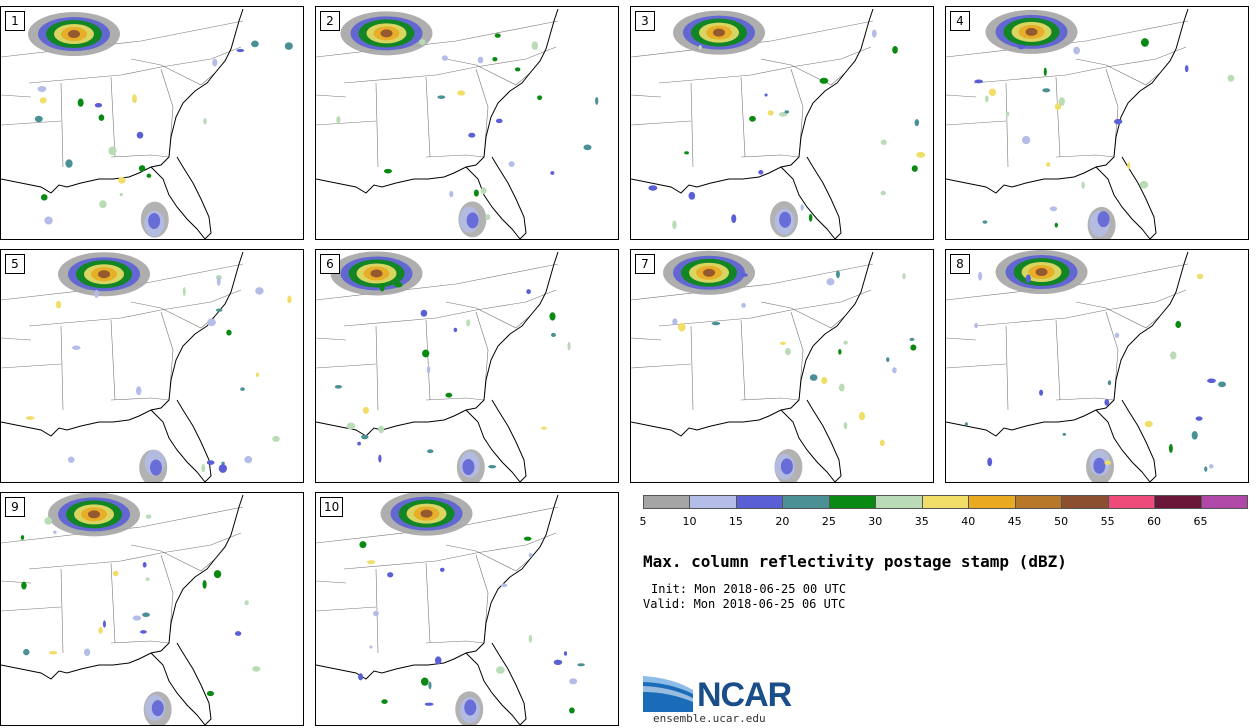 The width and height of the screenshot is (1260, 728). I want to click on colorbar-tick-label: 55, so click(1107, 521).